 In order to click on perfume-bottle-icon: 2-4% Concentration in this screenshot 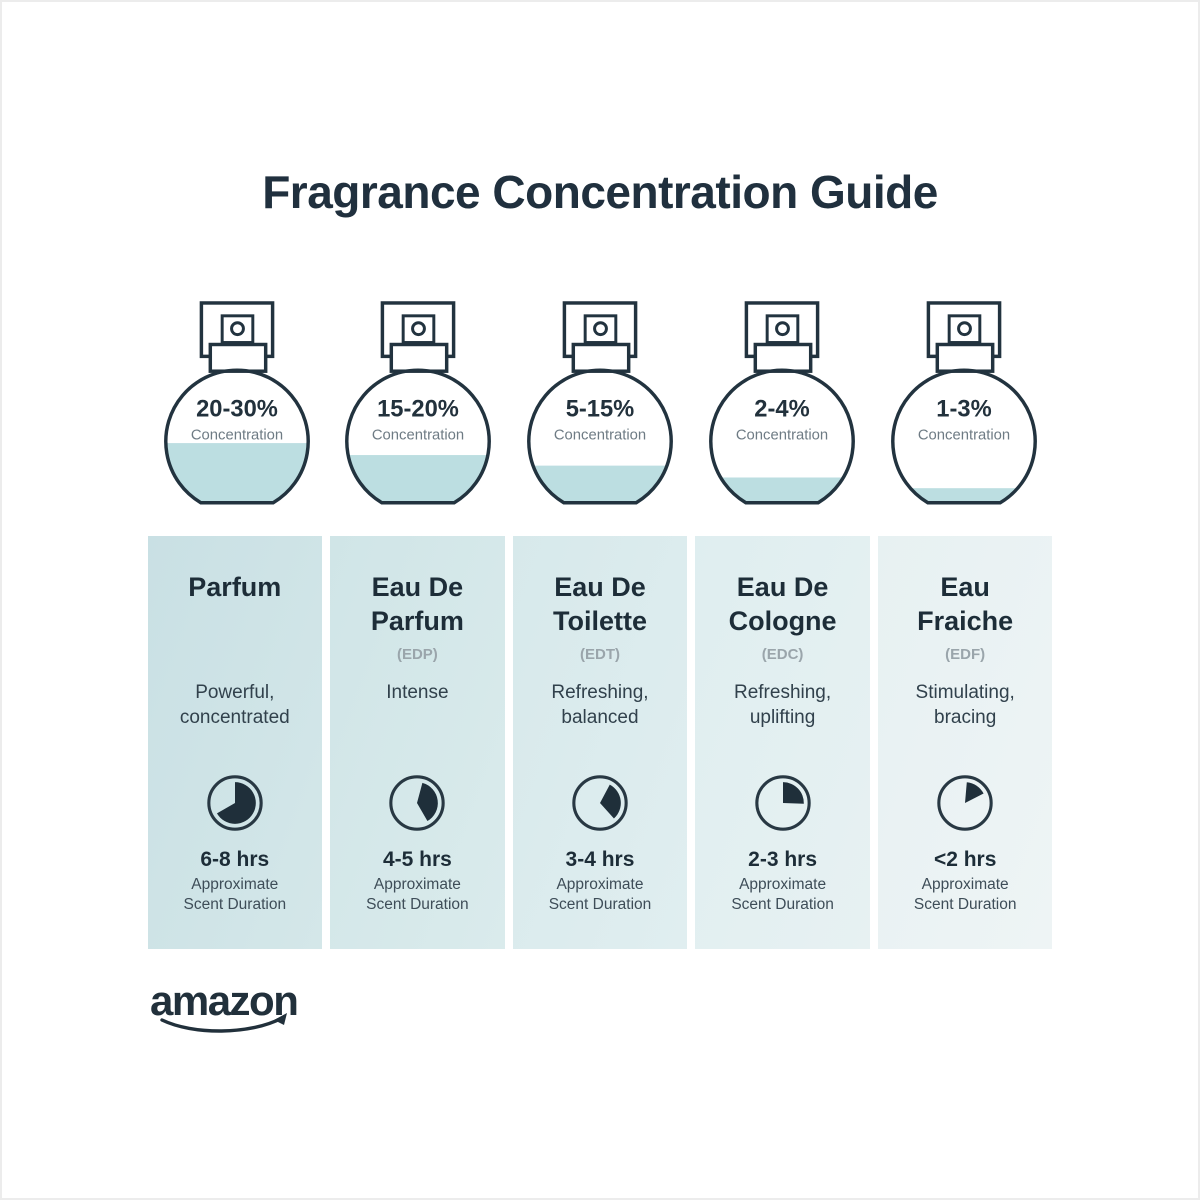, I will do `click(781, 403)`.